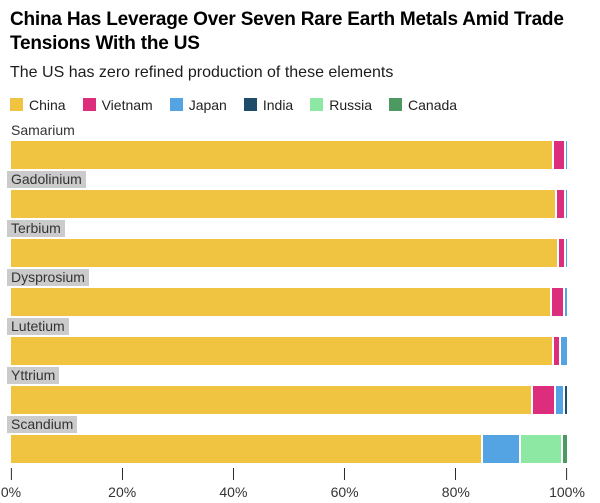  I want to click on row-label: Gadolinium, so click(46, 179).